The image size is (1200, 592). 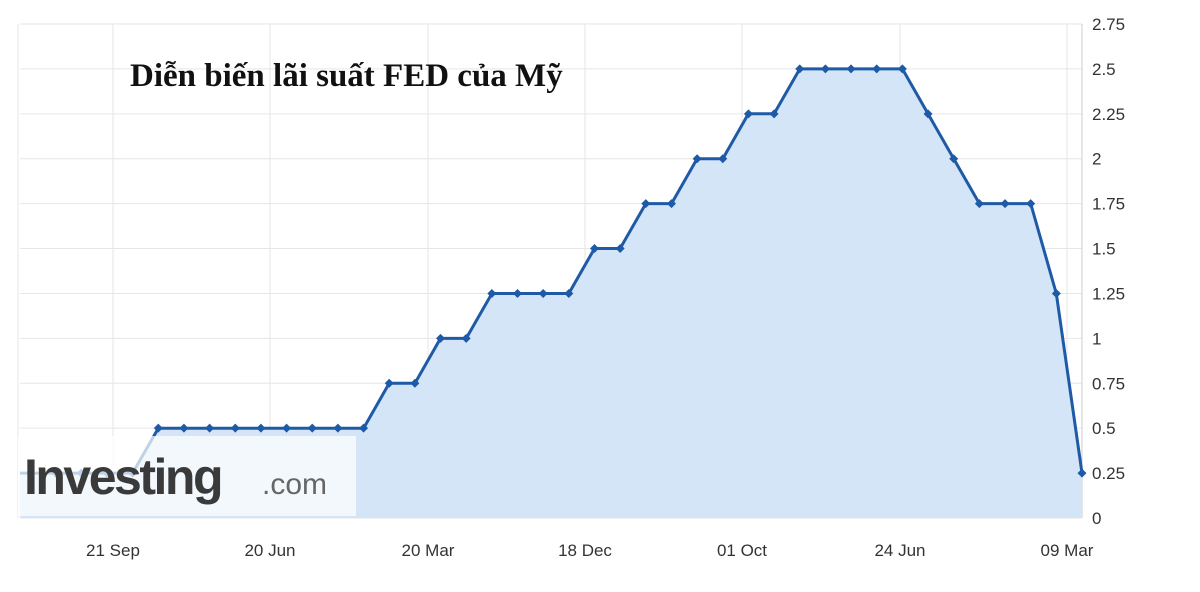 I want to click on investing-logo: Investing .com, so click(x=187, y=476).